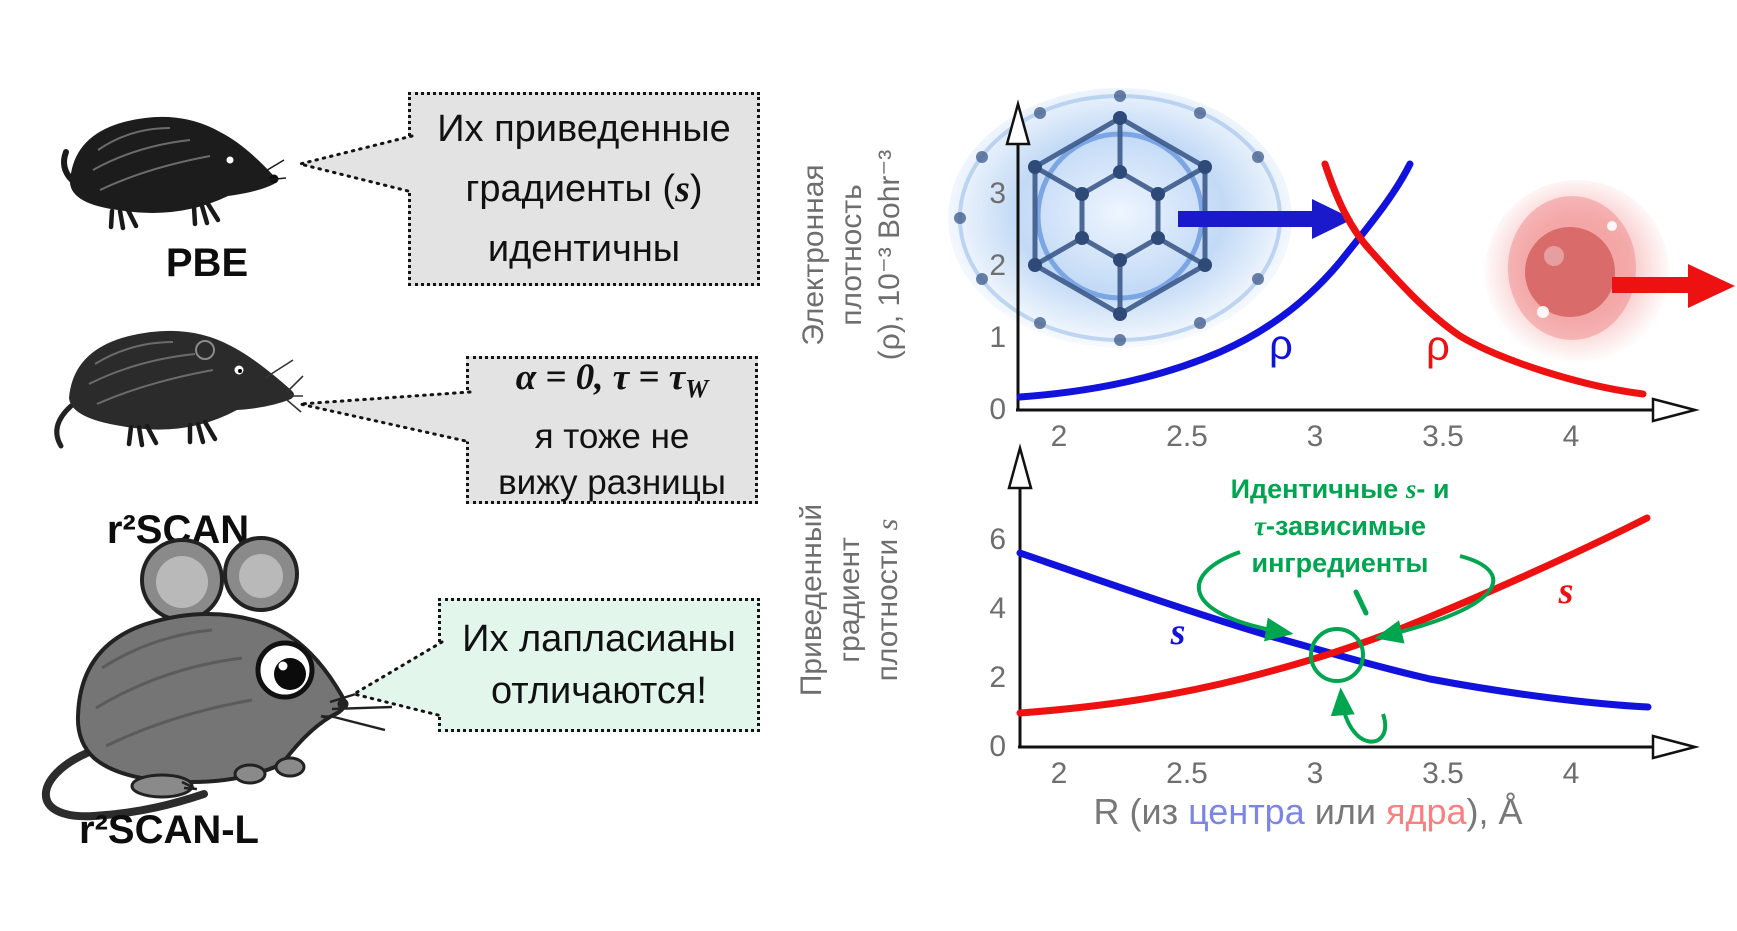 The height and width of the screenshot is (931, 1737). What do you see at coordinates (1675, 410) in the screenshot?
I see `top-x-axis-arrowhead` at bounding box center [1675, 410].